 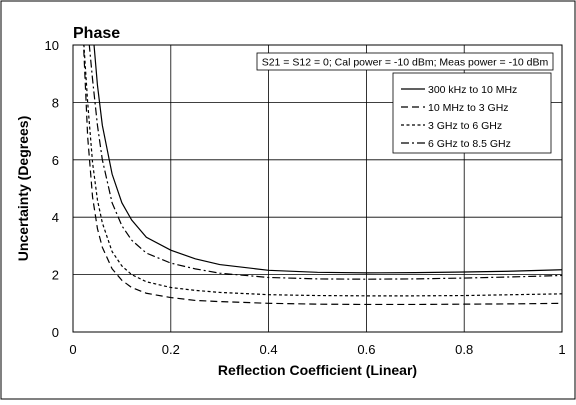 I want to click on legend-entry: 3 GHz to 6 GHz, so click(x=465, y=126).